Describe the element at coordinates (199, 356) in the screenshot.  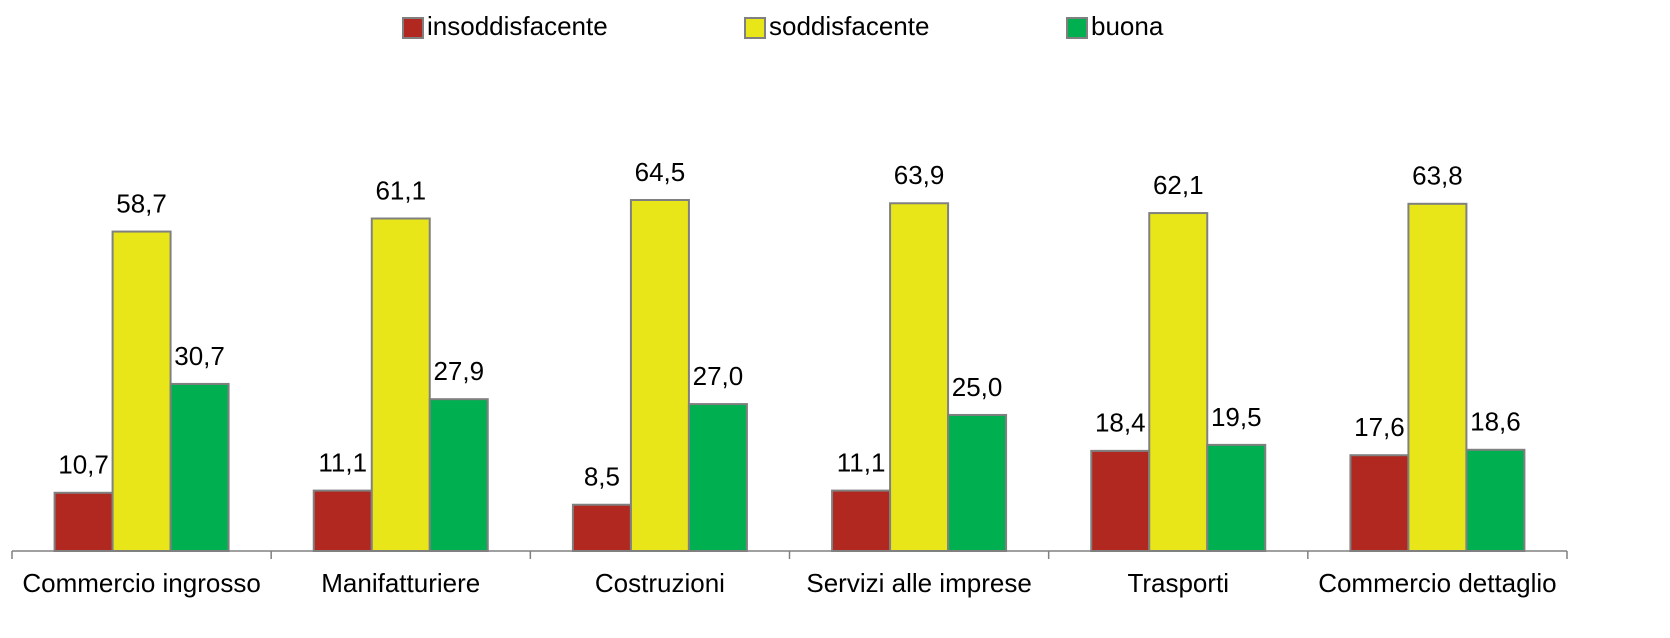
I see `data-label: 30,7` at that location.